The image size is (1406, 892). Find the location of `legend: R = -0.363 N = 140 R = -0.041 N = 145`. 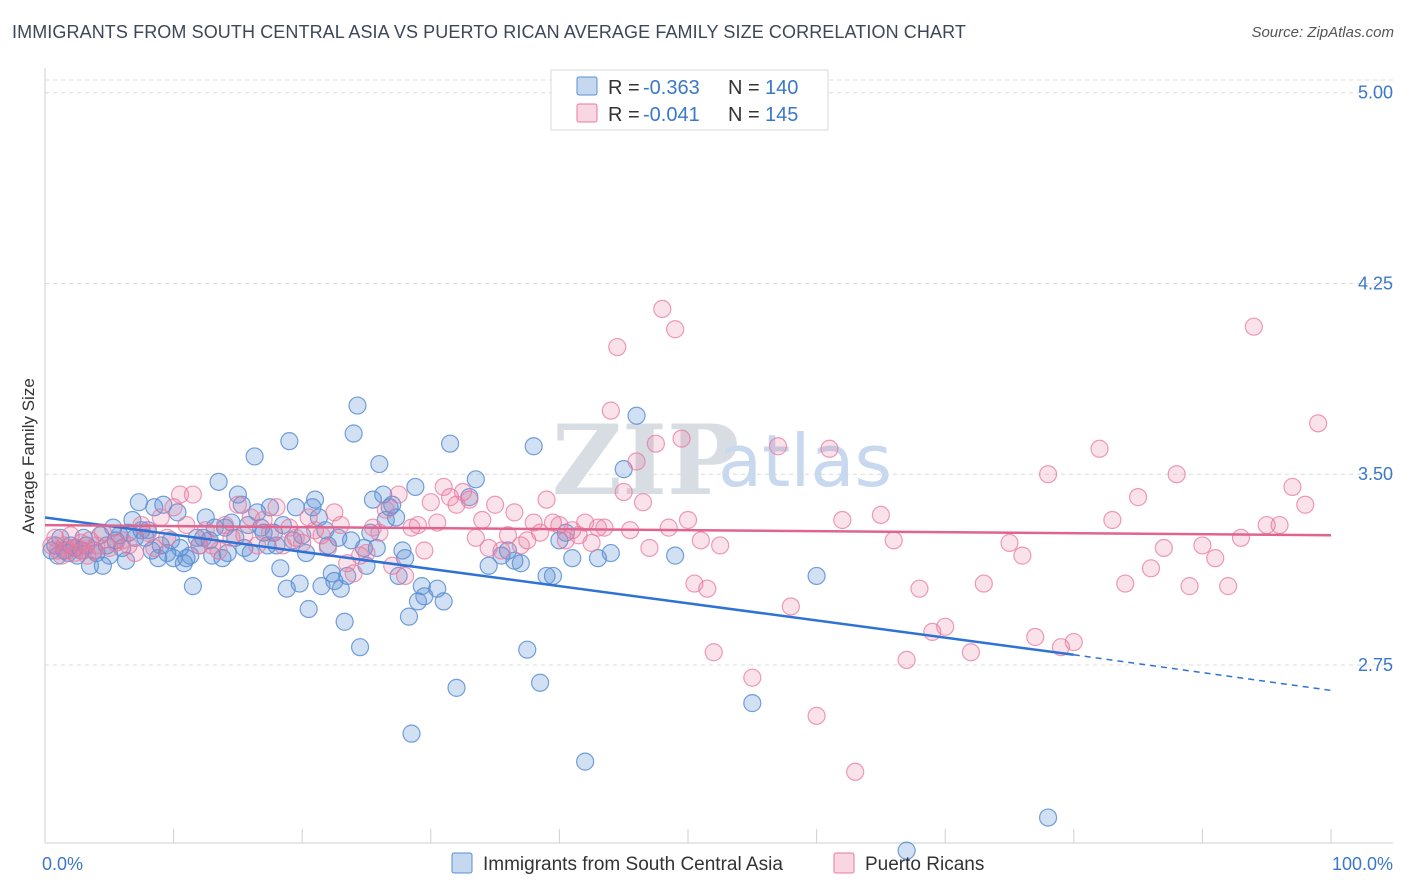

legend: R = -0.363 N = 140 R = -0.041 N = 145 is located at coordinates (689, 100).